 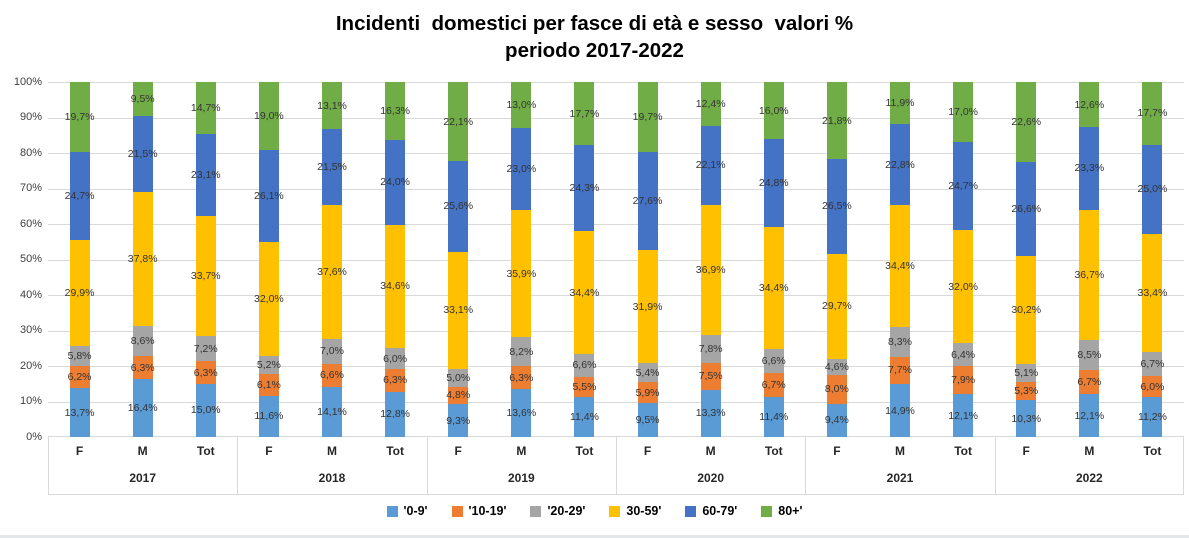 What do you see at coordinates (647, 306) in the screenshot?
I see `data-label: 31,9%` at bounding box center [647, 306].